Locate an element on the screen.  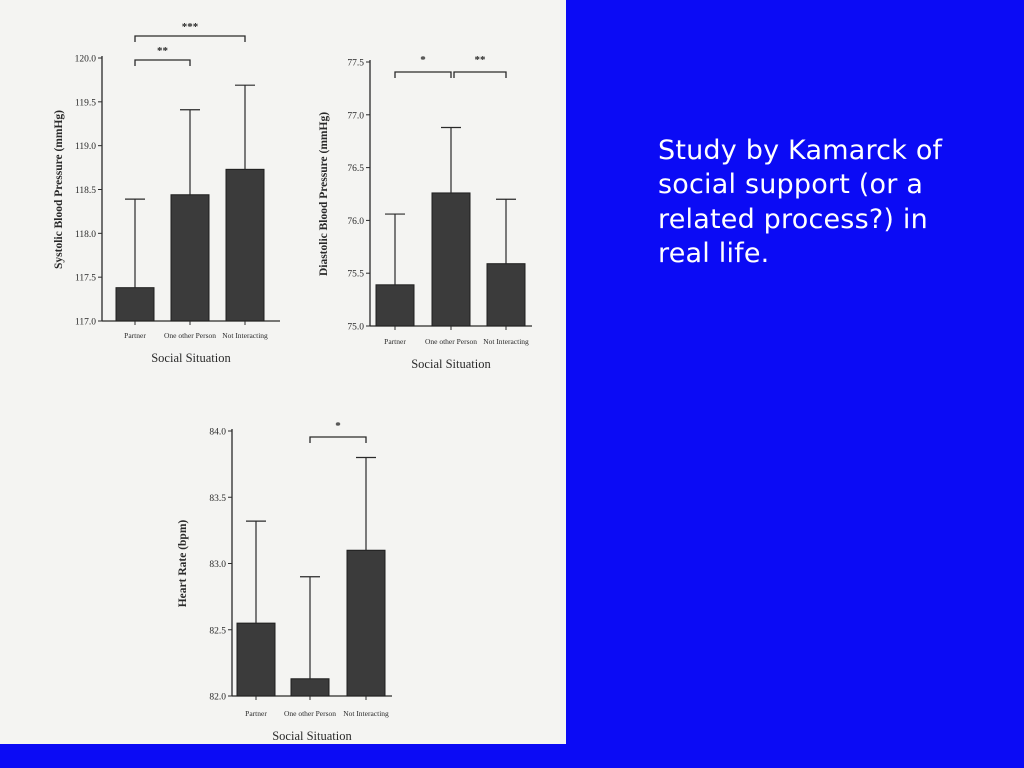
y-tick-label: 82.5 is located at coordinates (217, 631).